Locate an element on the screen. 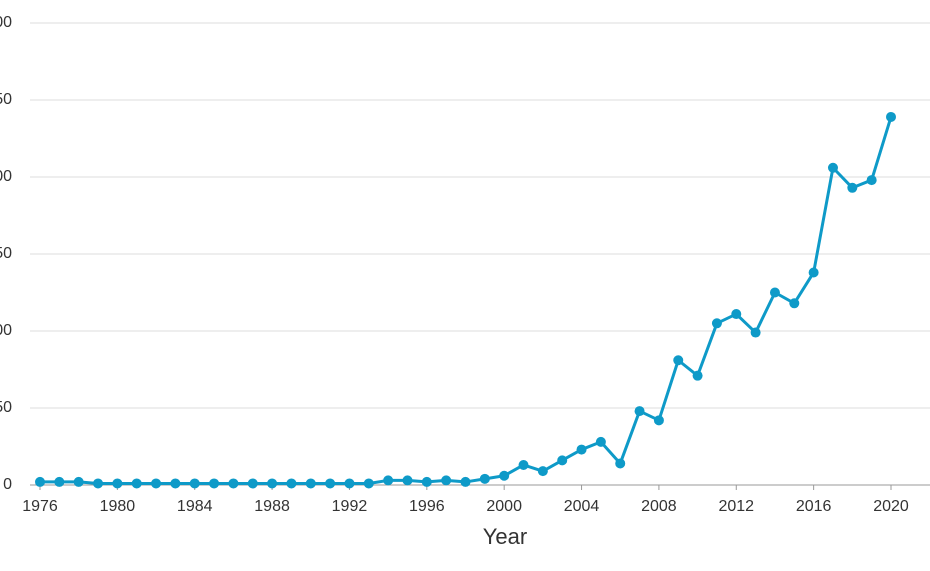 The width and height of the screenshot is (930, 571). y-tick-label: 0 is located at coordinates (7, 484).